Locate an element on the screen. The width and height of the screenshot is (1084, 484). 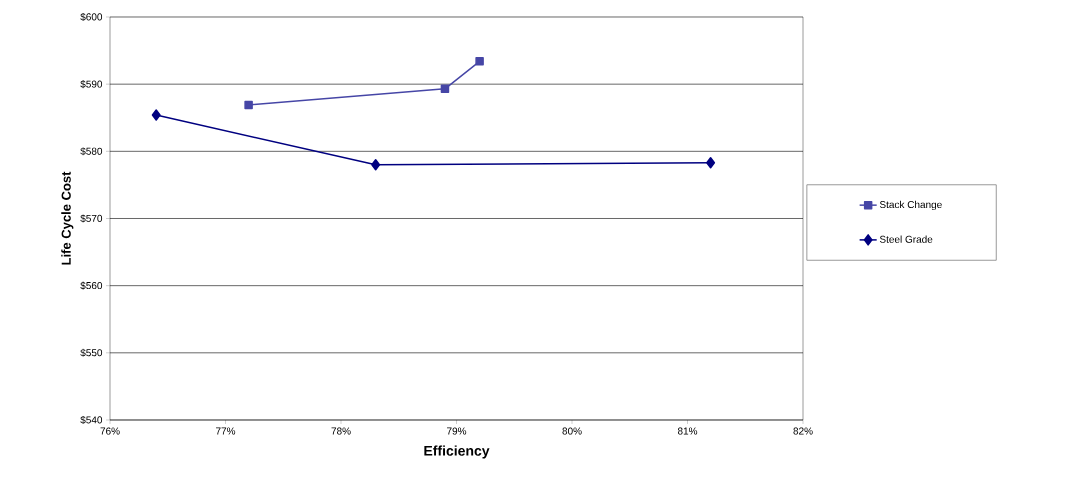
y-tick-label: $540 is located at coordinates (91, 420).